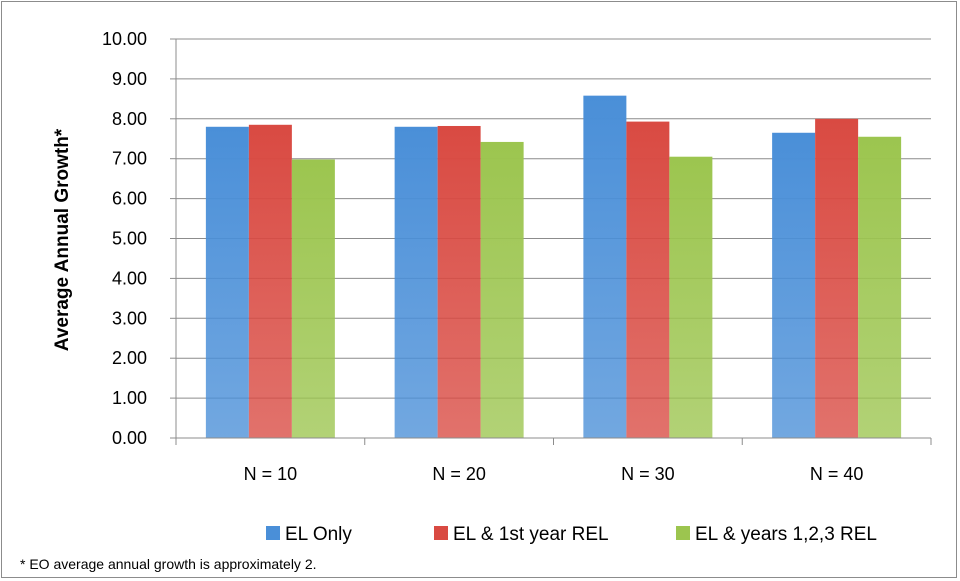  Describe the element at coordinates (531, 534) in the screenshot. I see `legend-entry: EL & 1st year REL` at that location.